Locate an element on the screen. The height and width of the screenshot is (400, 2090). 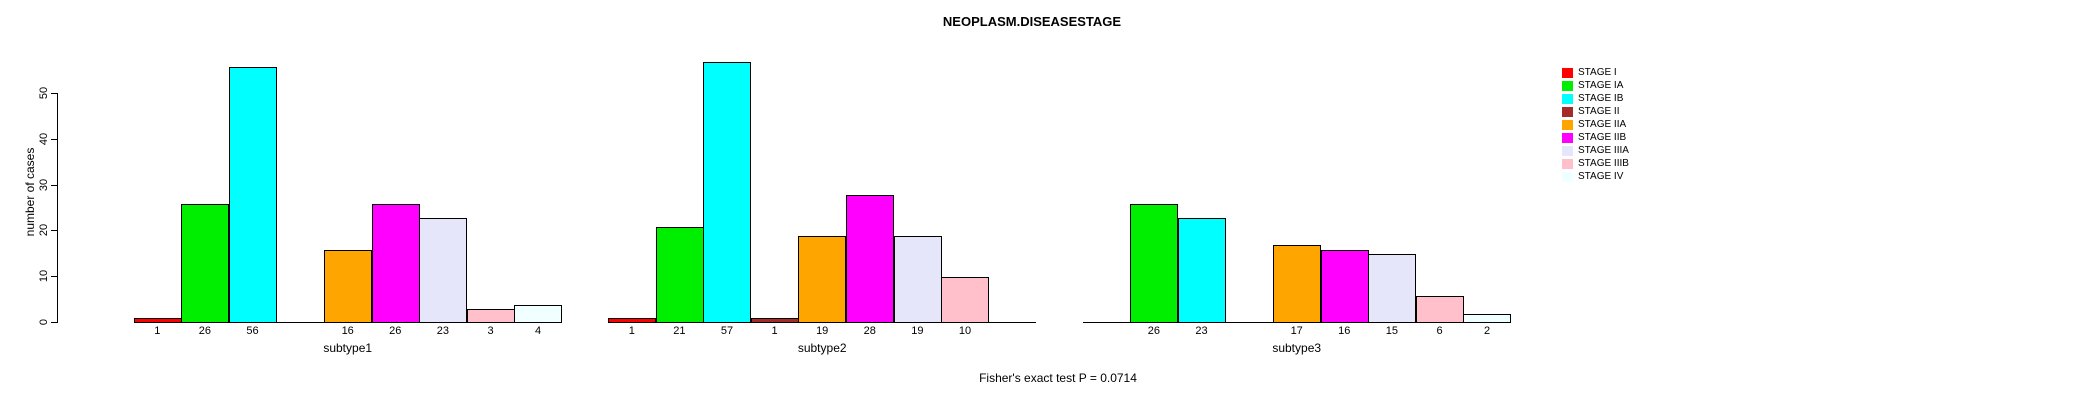
x-axis-category-label: subtype2 is located at coordinates (822, 348).